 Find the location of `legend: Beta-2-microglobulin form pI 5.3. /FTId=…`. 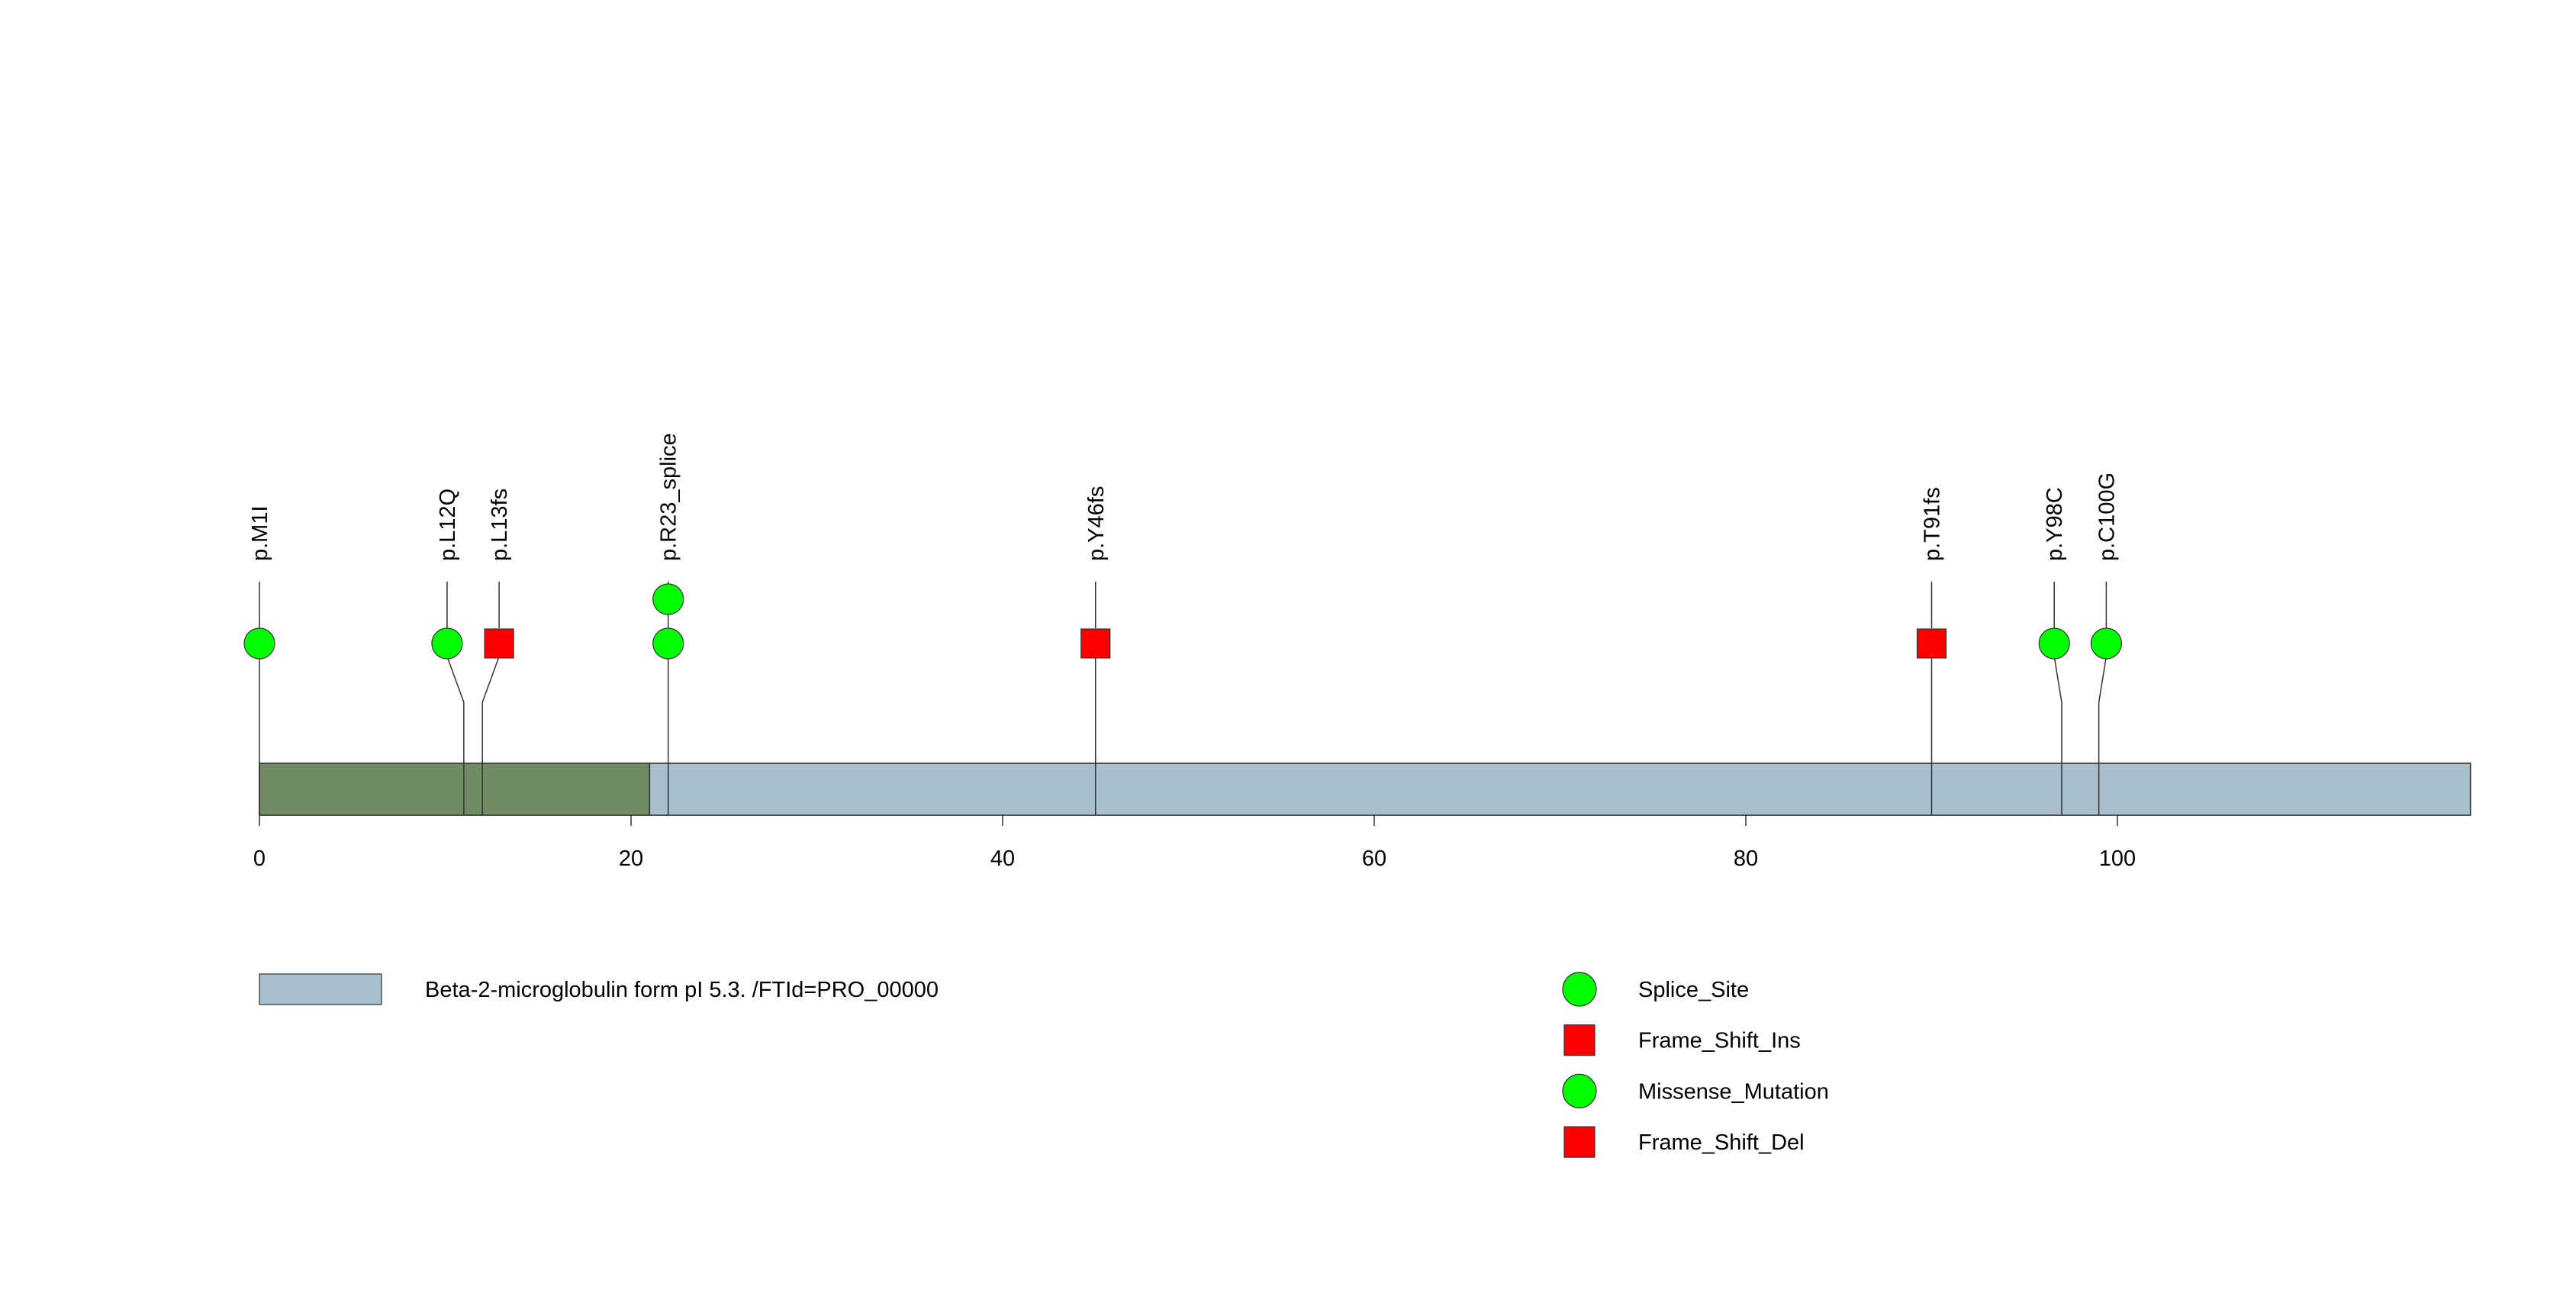

legend: Beta-2-microglobulin form pI 5.3. /FTId=… is located at coordinates (1044, 1065).